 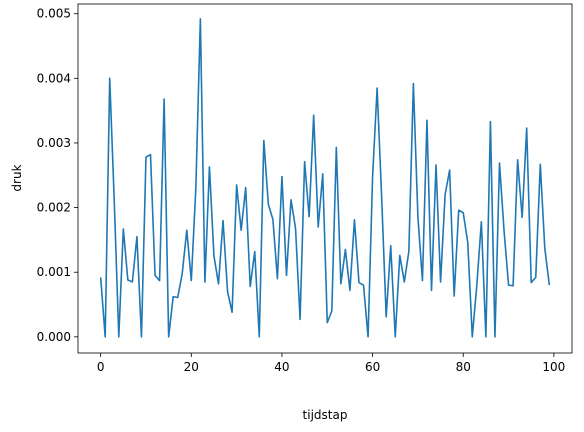 What do you see at coordinates (331, 363) in the screenshot?
I see `x-axis: 0 20 40 60 80 100` at bounding box center [331, 363].